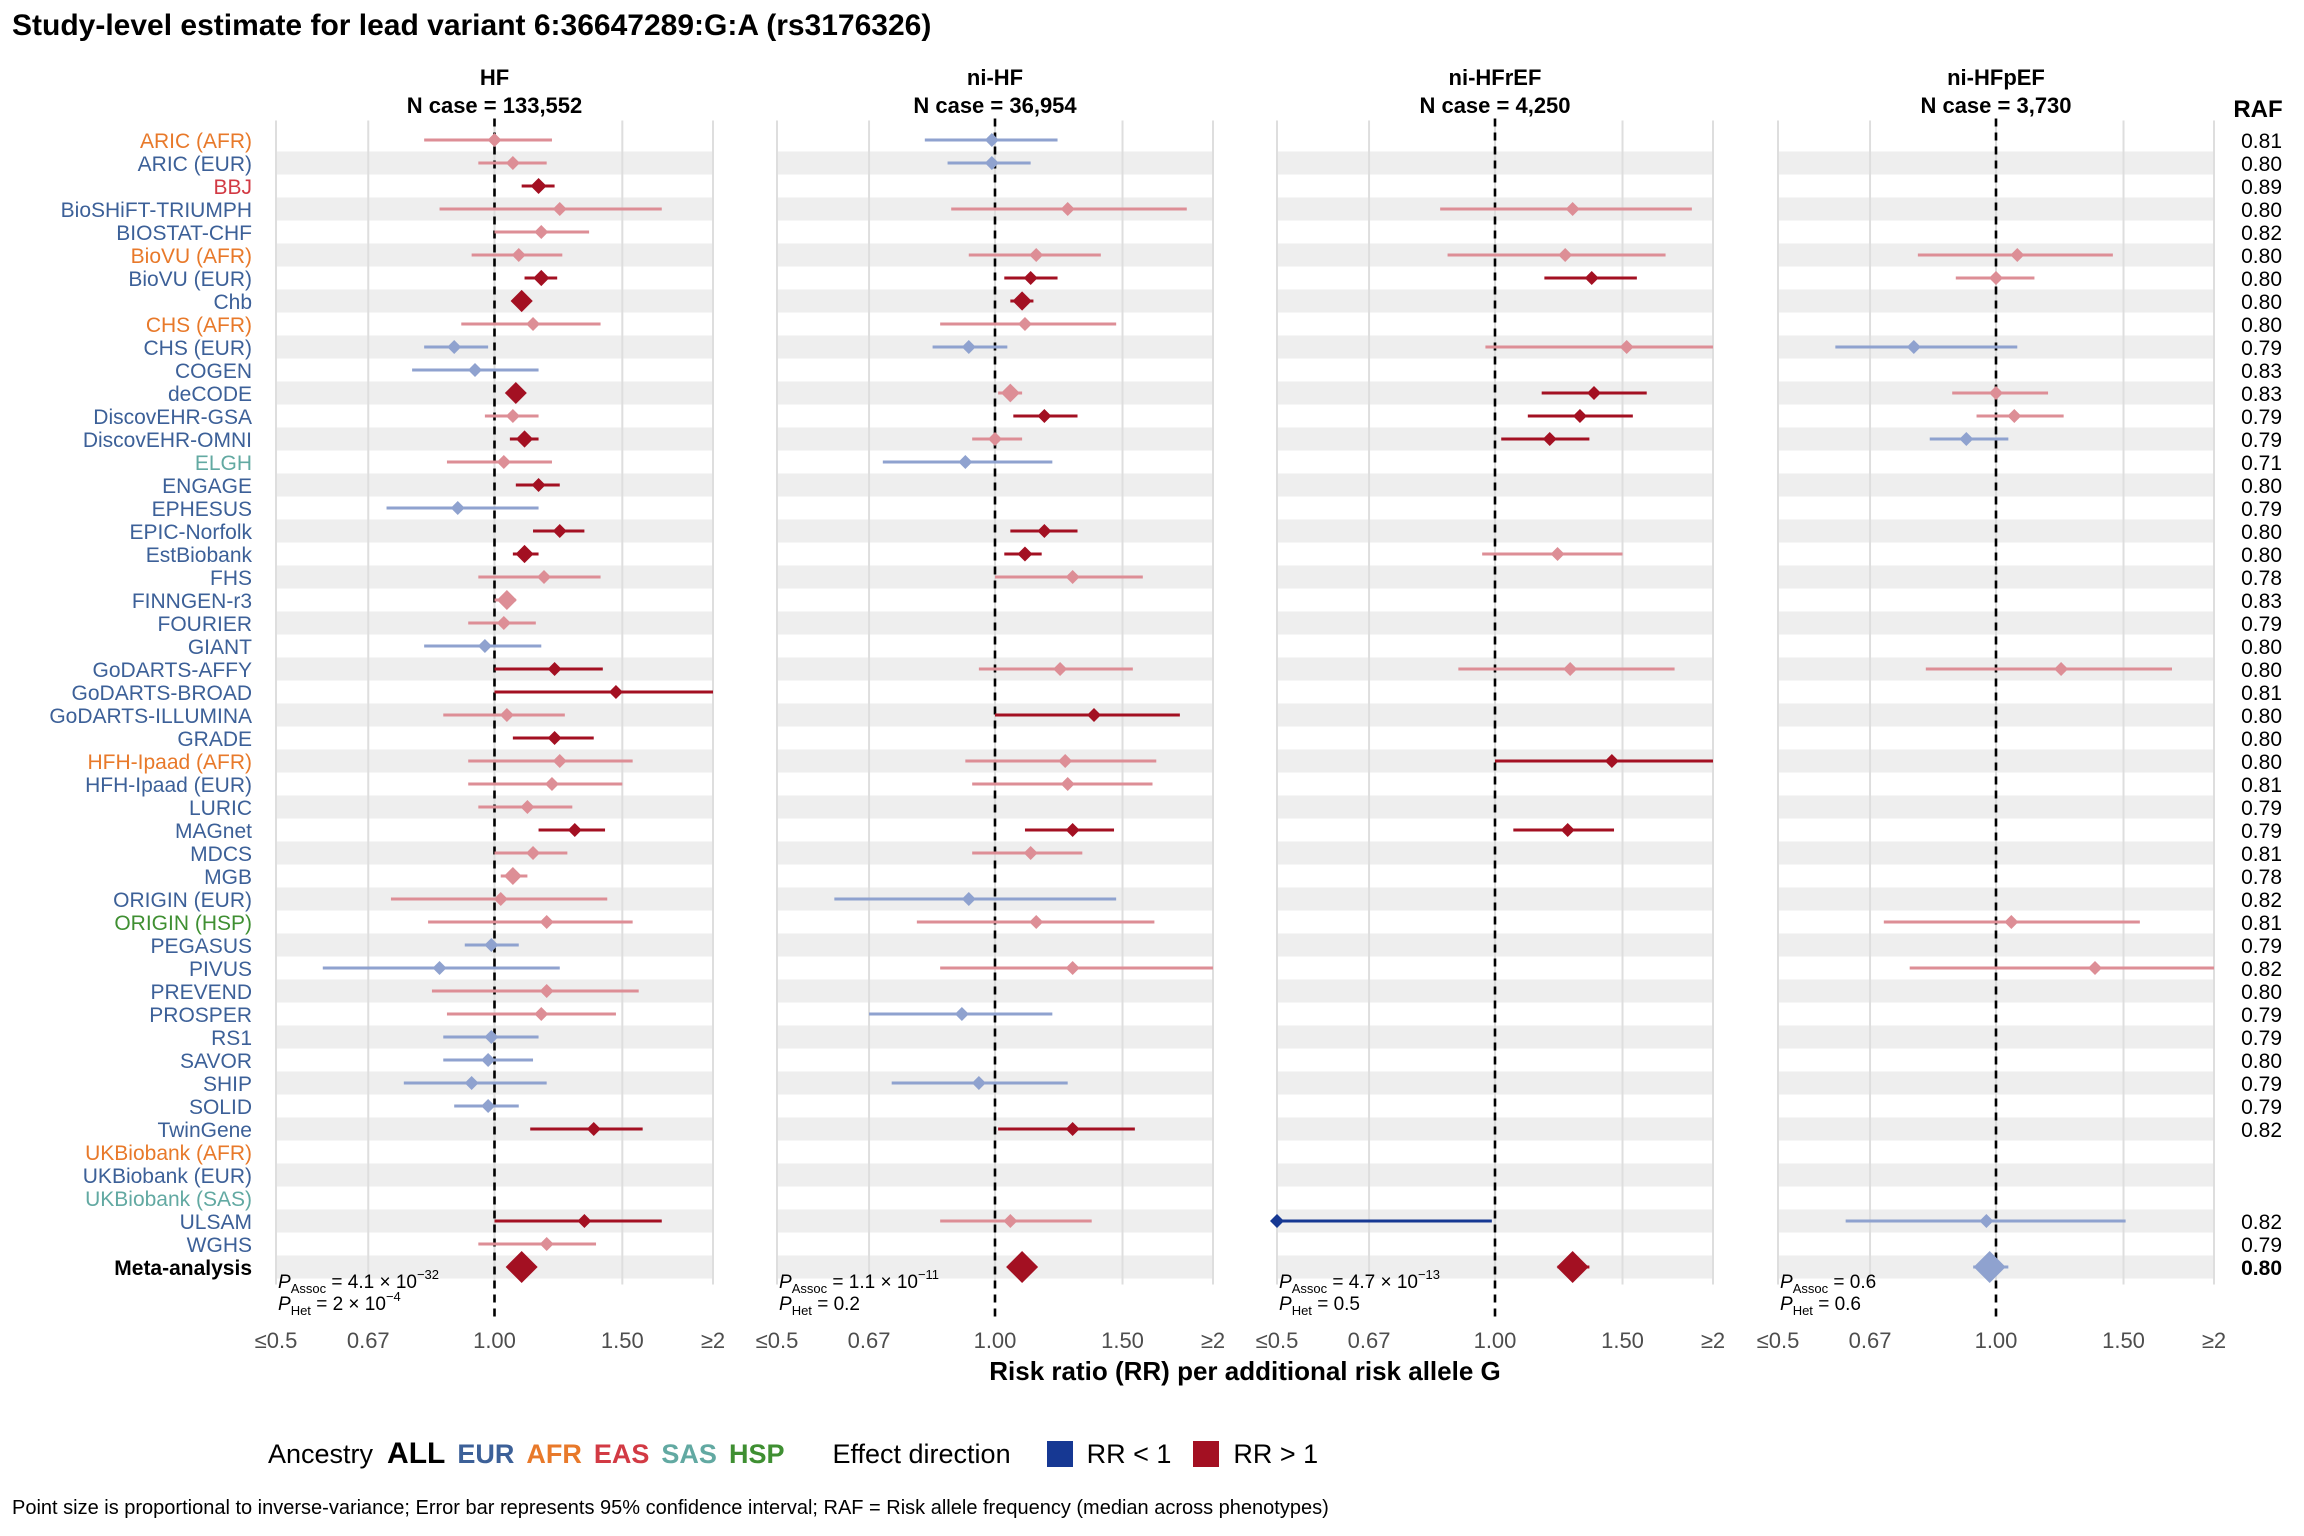 The width and height of the screenshot is (2304, 1536). I want to click on panel-n-case: N case = 3,730, so click(1995, 105).